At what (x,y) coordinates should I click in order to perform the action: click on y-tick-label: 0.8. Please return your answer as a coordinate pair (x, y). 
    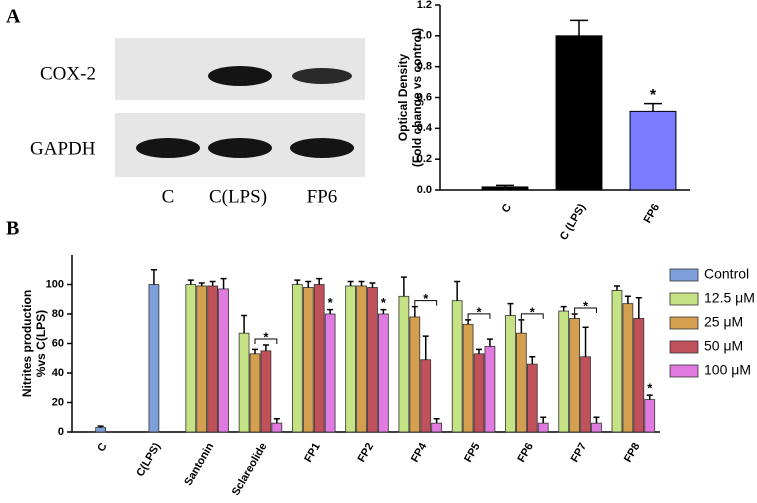
    Looking at the image, I should click on (424, 67).